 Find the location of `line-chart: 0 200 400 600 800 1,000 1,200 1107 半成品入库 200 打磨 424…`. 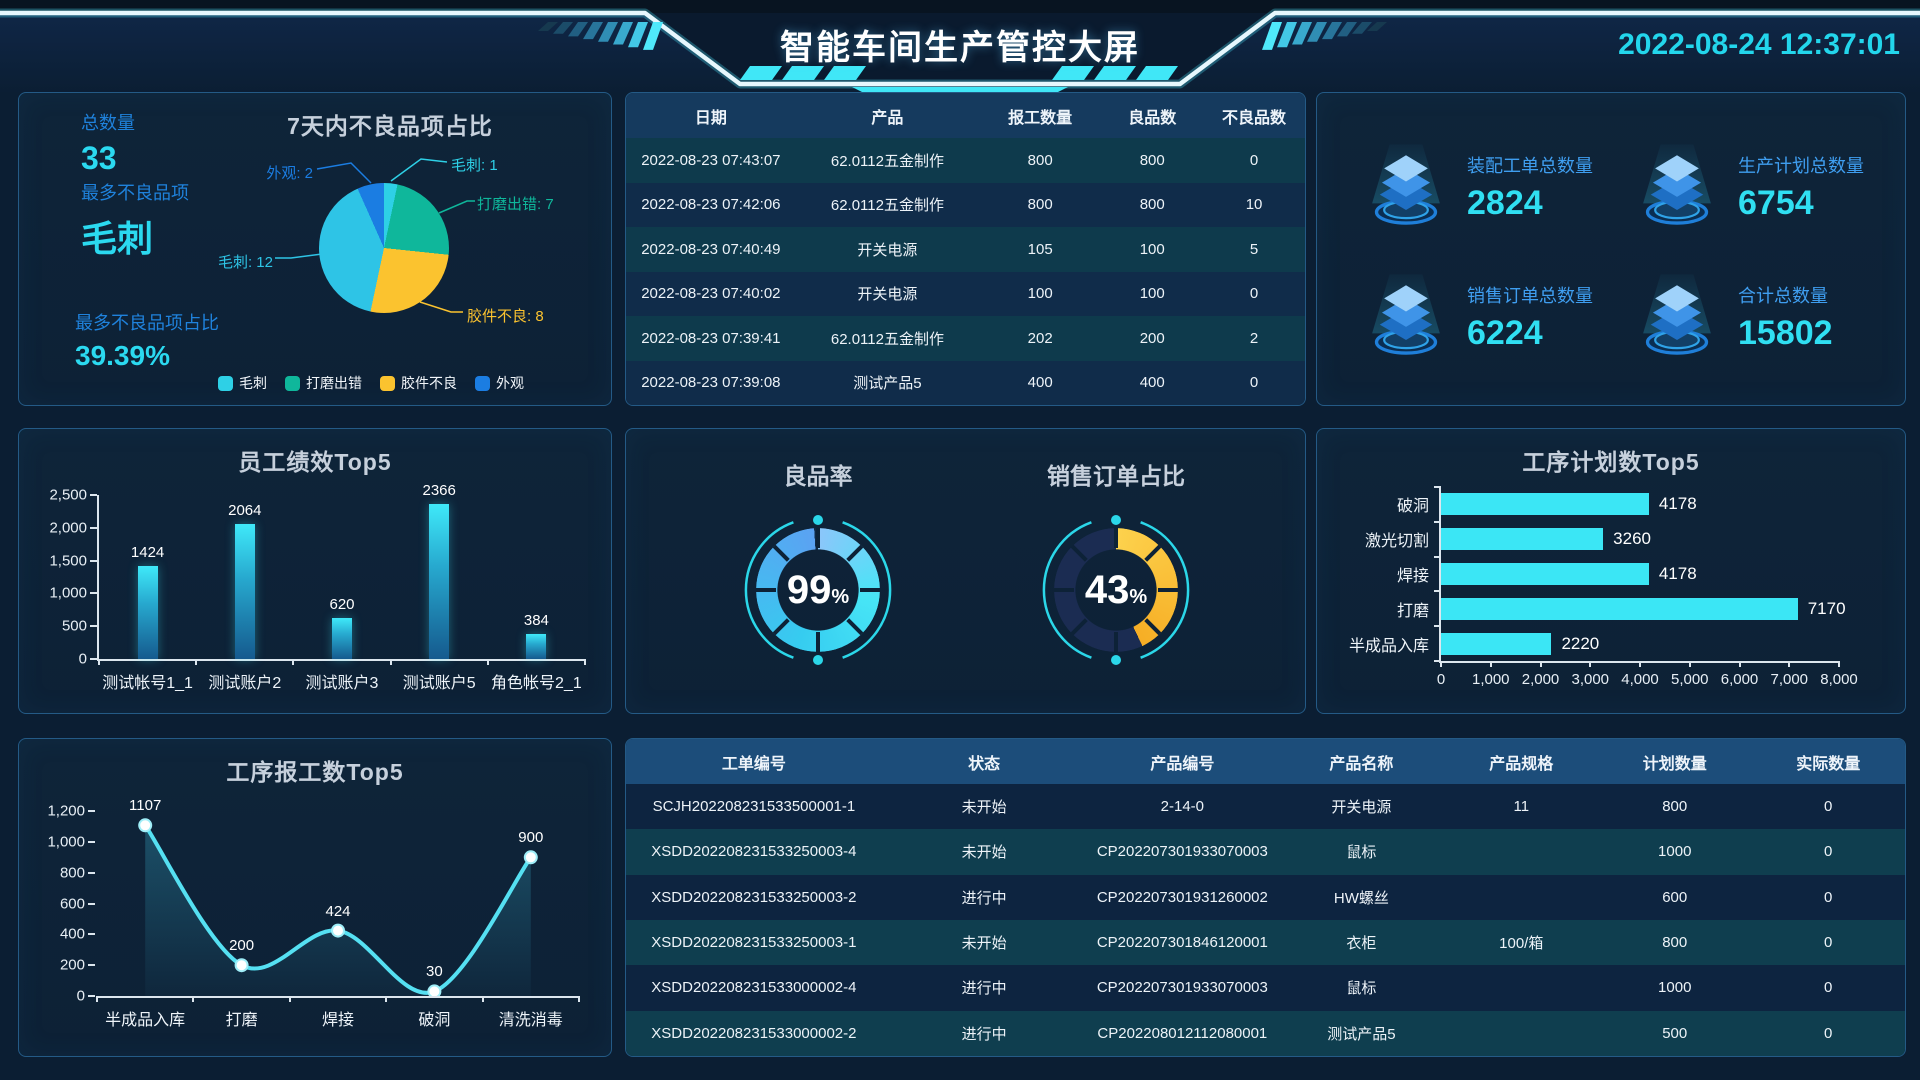

line-chart: 0 200 400 600 800 1,000 1,200 1107 半成品入库 200 打磨 424… is located at coordinates (313, 913).